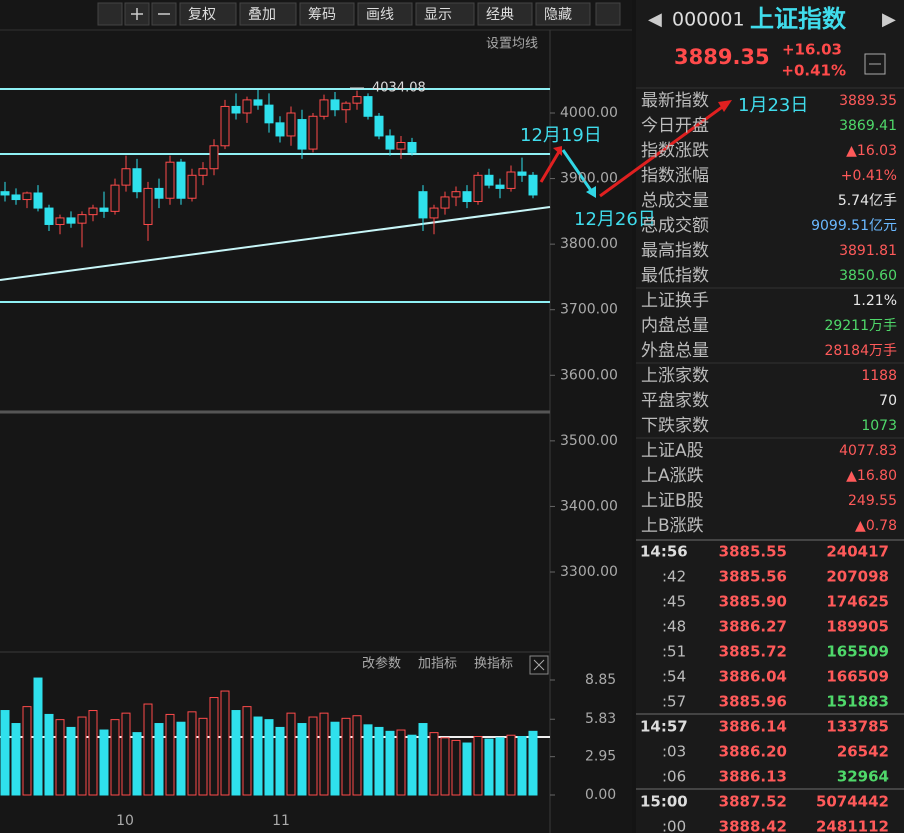 This screenshot has width=904, height=833. What do you see at coordinates (608, 14) in the screenshot?
I see `fullscreen-button` at bounding box center [608, 14].